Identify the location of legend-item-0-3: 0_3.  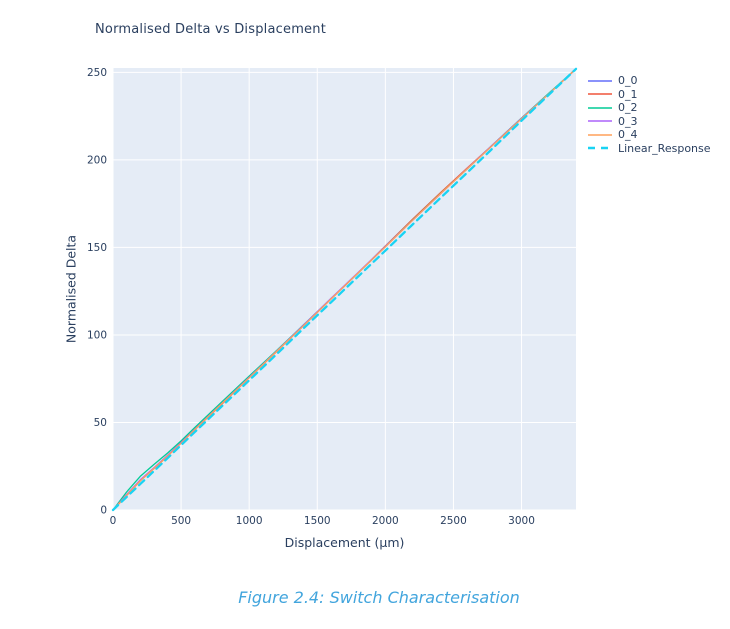
(649, 122).